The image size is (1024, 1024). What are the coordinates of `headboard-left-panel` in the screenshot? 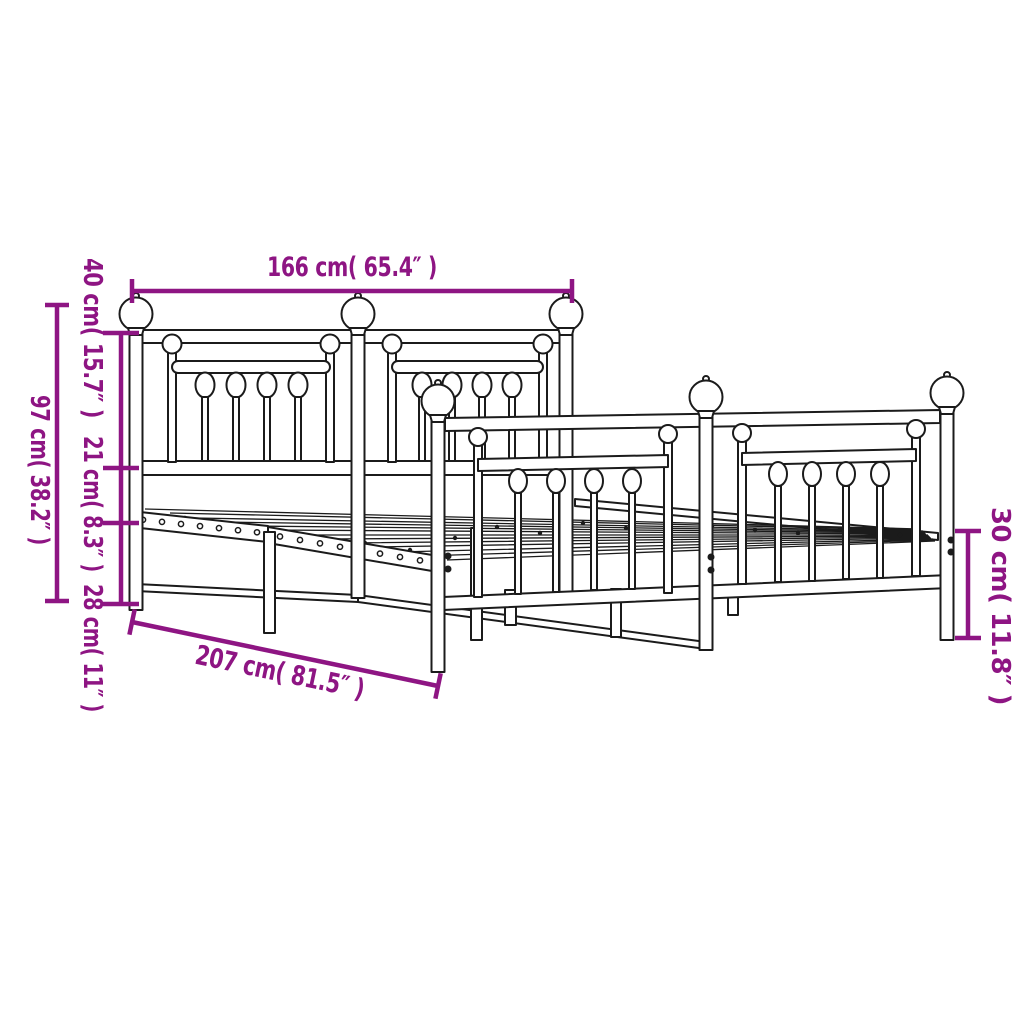 It's located at (251, 398).